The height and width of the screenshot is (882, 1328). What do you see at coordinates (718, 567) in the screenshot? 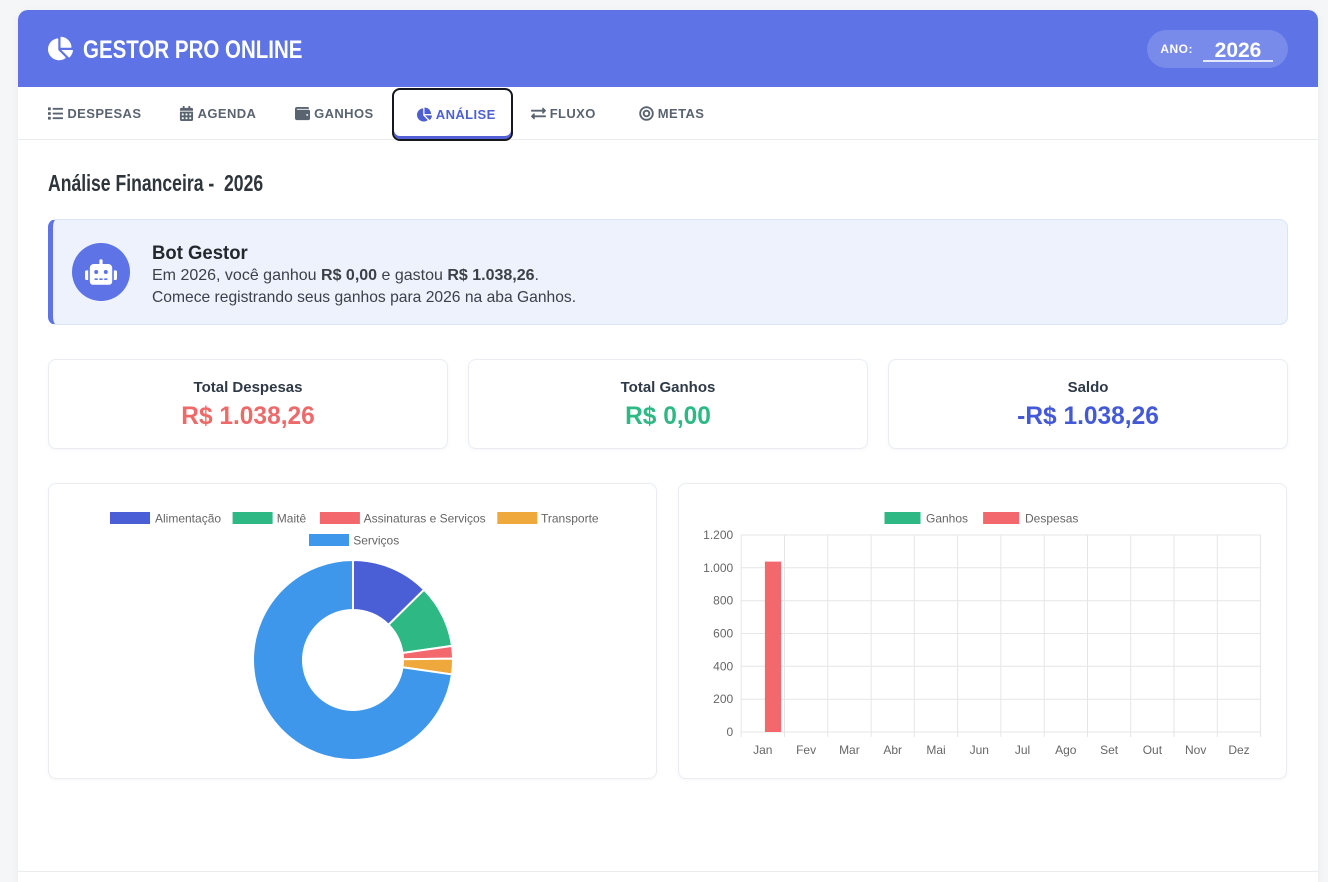
I see `svg-text: 1.000` at bounding box center [718, 567].